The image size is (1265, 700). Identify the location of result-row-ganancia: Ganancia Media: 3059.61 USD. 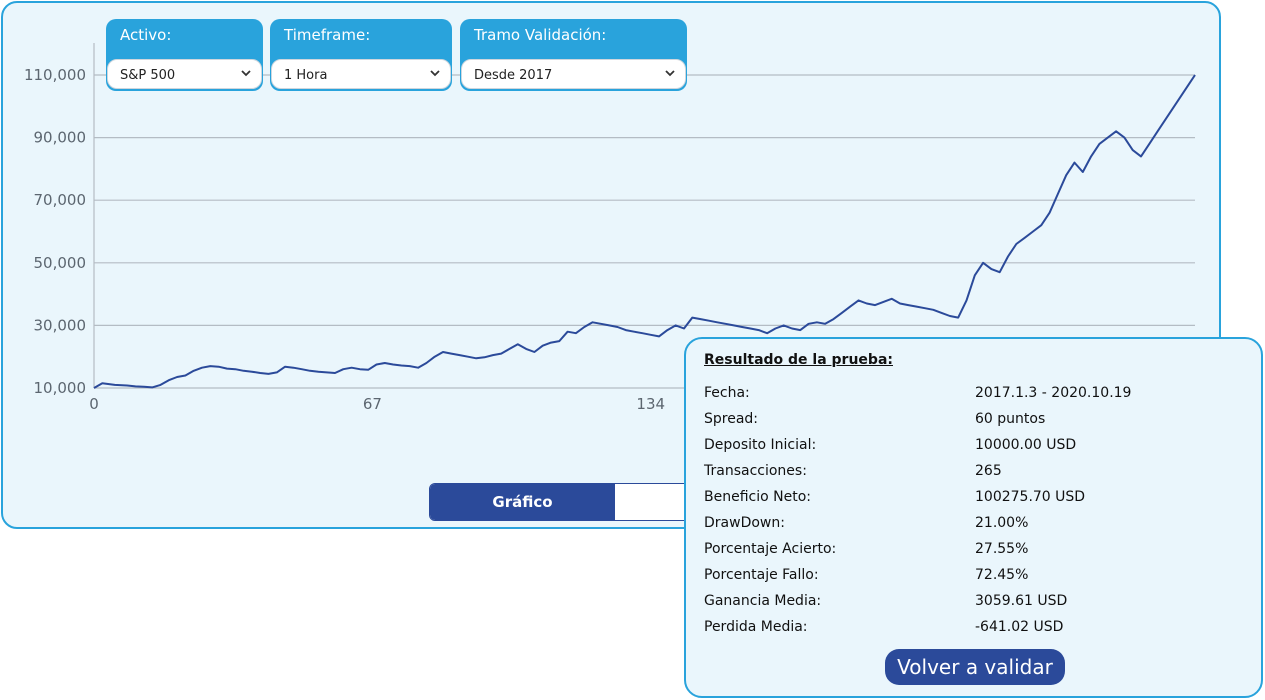
(974, 604).